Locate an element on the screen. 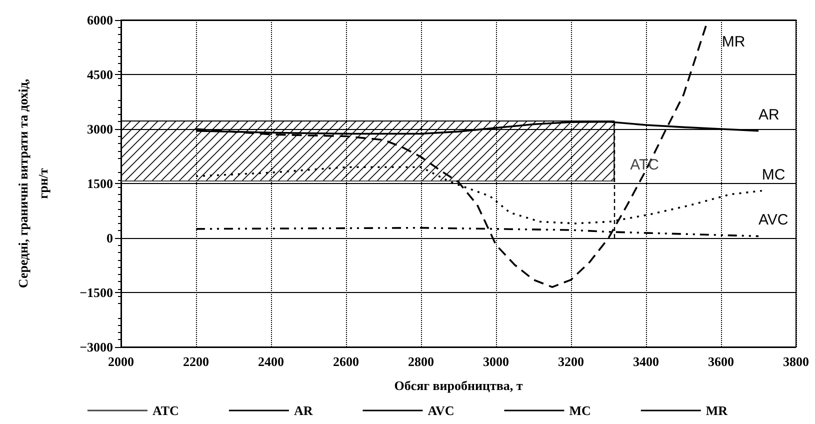 The height and width of the screenshot is (424, 815). legend-label: ATC is located at coordinates (165, 410).